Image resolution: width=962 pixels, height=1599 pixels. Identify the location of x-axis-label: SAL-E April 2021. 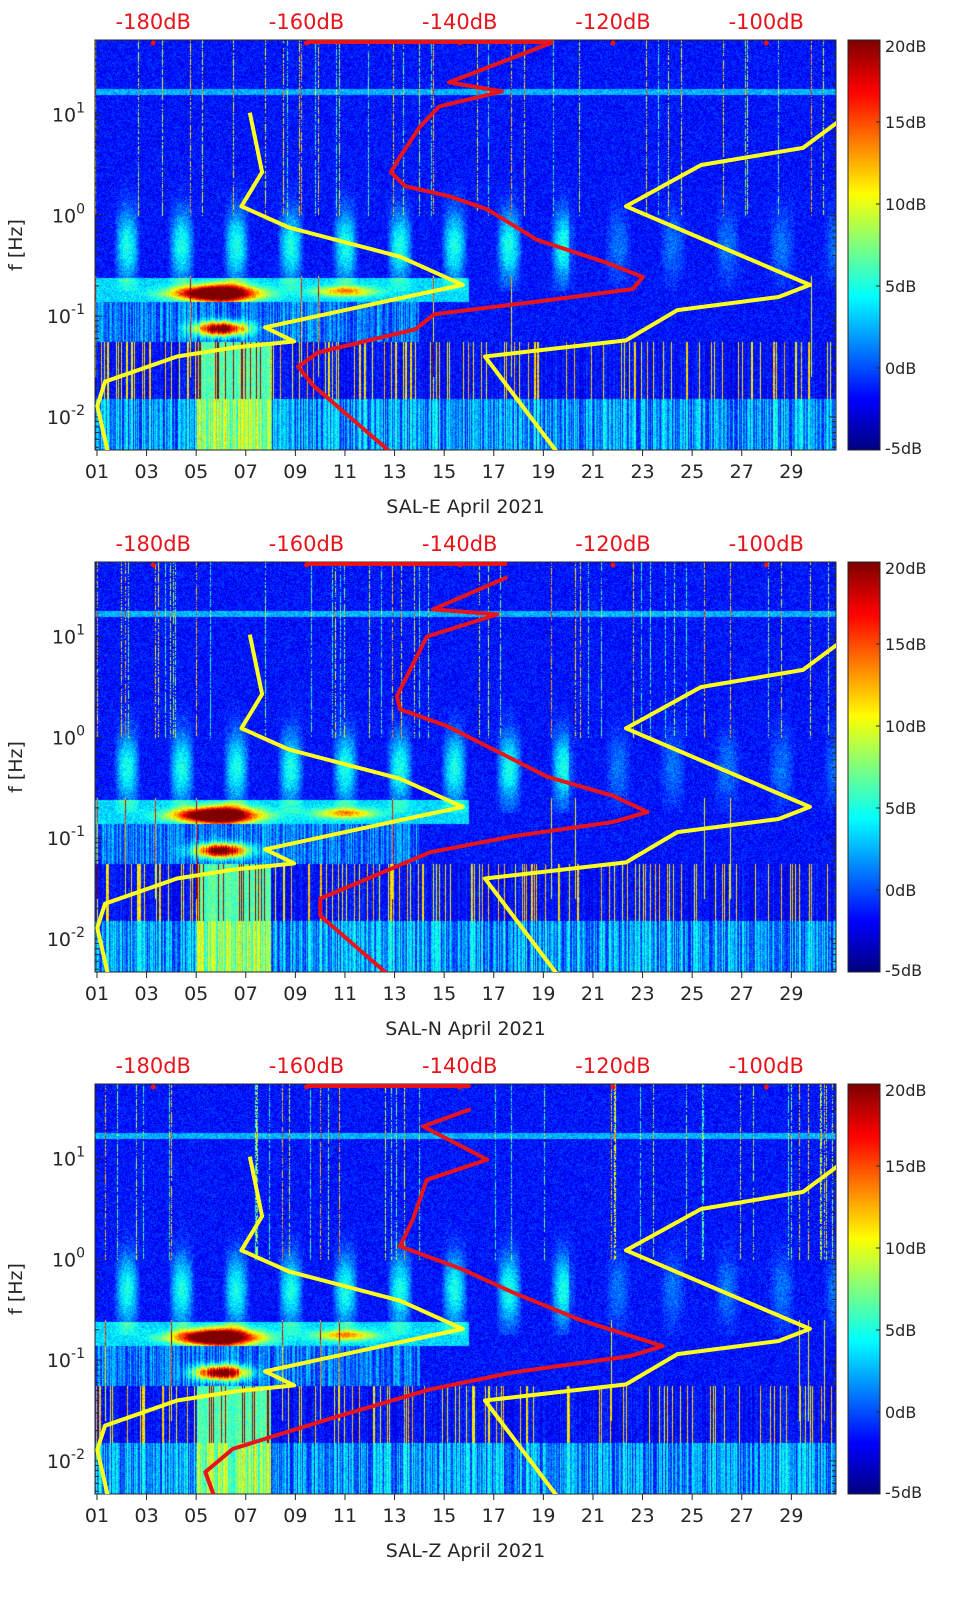
(465, 507).